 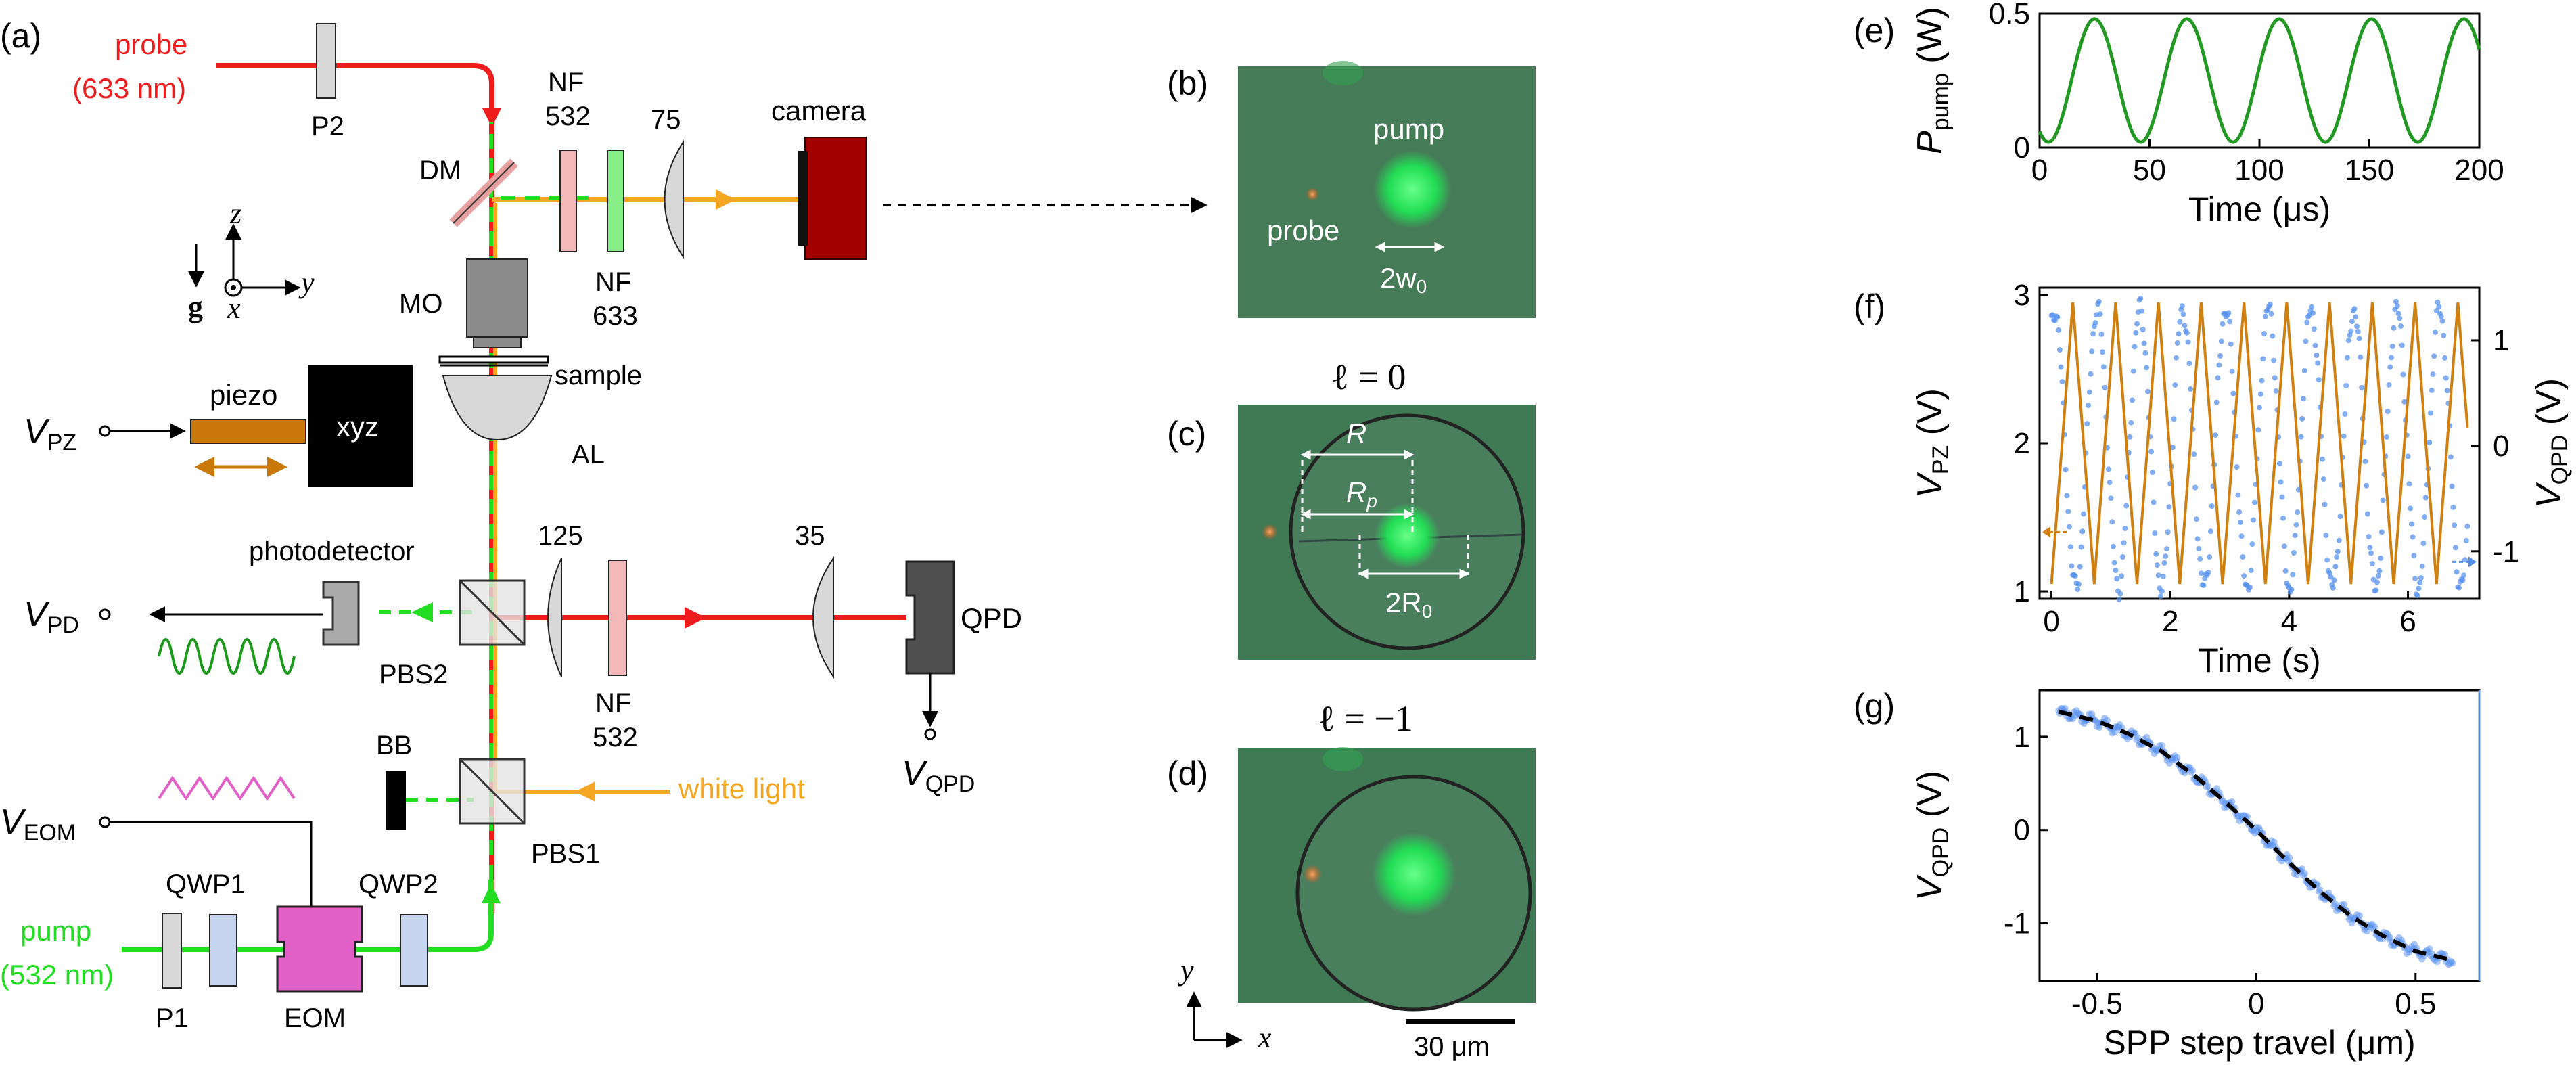 What do you see at coordinates (2097, 1004) in the screenshot?
I see `x-tick-label: -0.5` at bounding box center [2097, 1004].